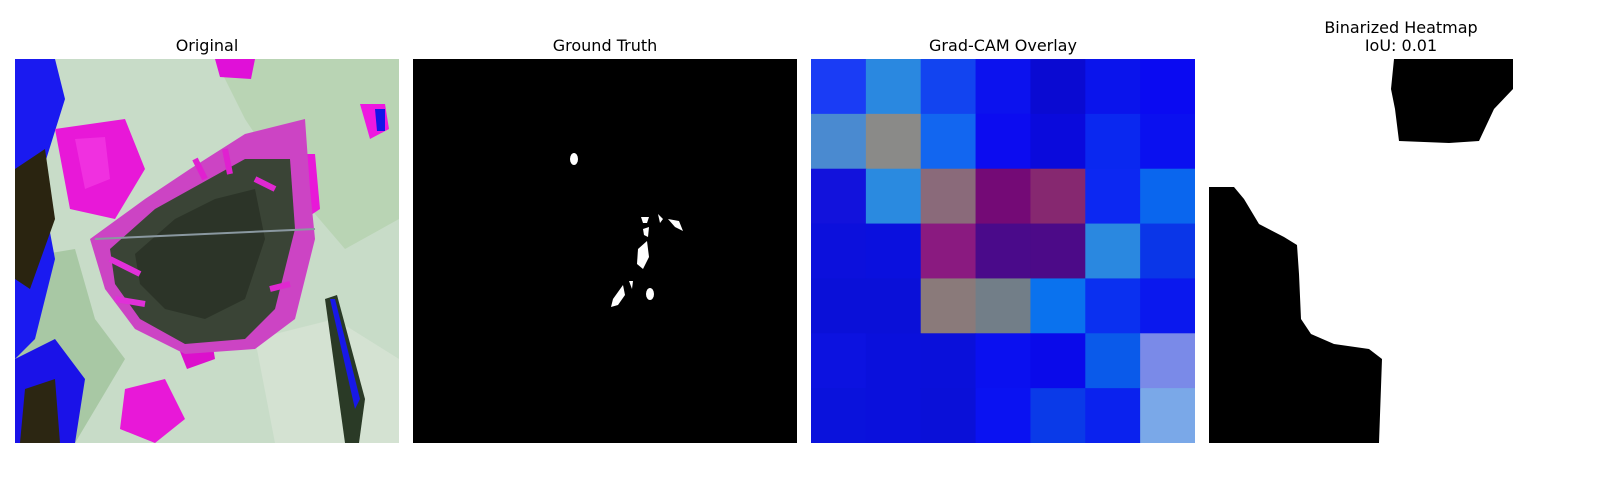 This screenshot has width=1600, height=500. What do you see at coordinates (1401, 27) in the screenshot?
I see `panel-title-binarized: Binarized Heatmap` at bounding box center [1401, 27].